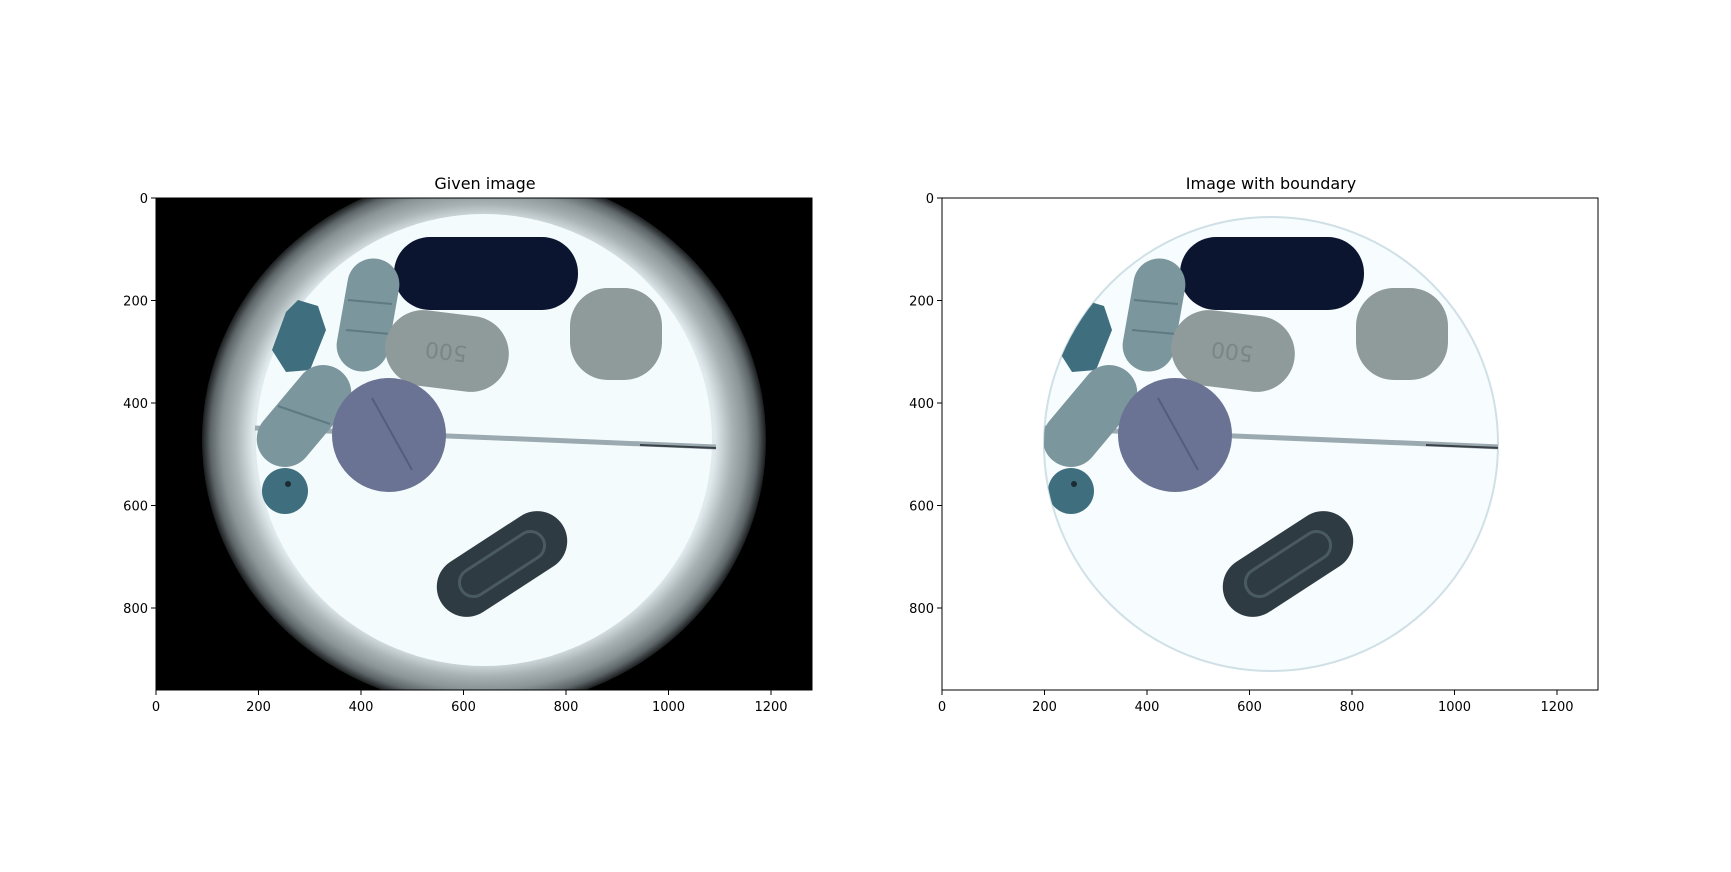  Describe the element at coordinates (446, 351) in the screenshot. I see `pill-imprint: 500` at that location.